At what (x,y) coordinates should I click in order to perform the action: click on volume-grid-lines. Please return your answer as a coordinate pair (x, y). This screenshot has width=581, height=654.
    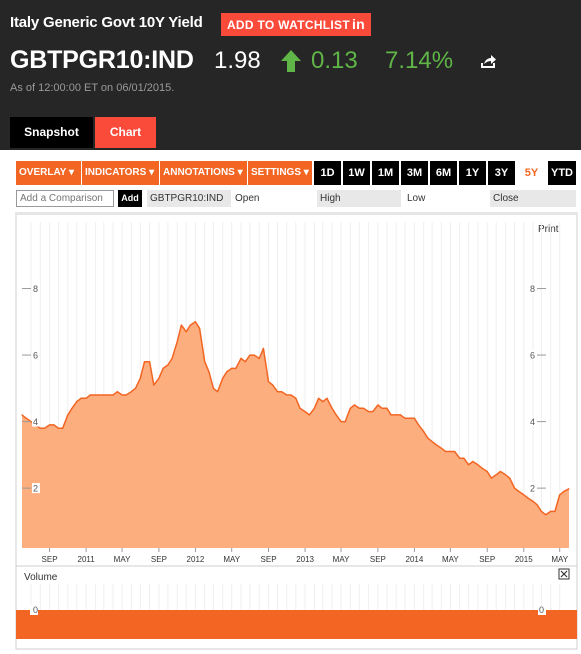
    Looking at the image, I should click on (295, 597).